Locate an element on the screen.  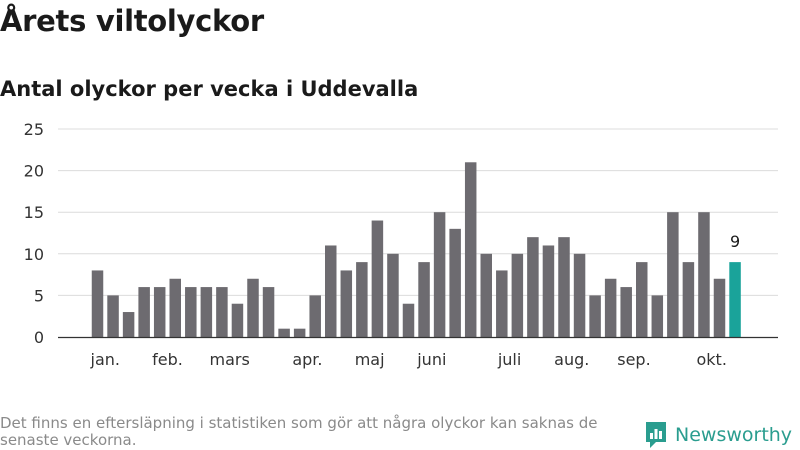
x-tick-label: sep. is located at coordinates (633, 359).